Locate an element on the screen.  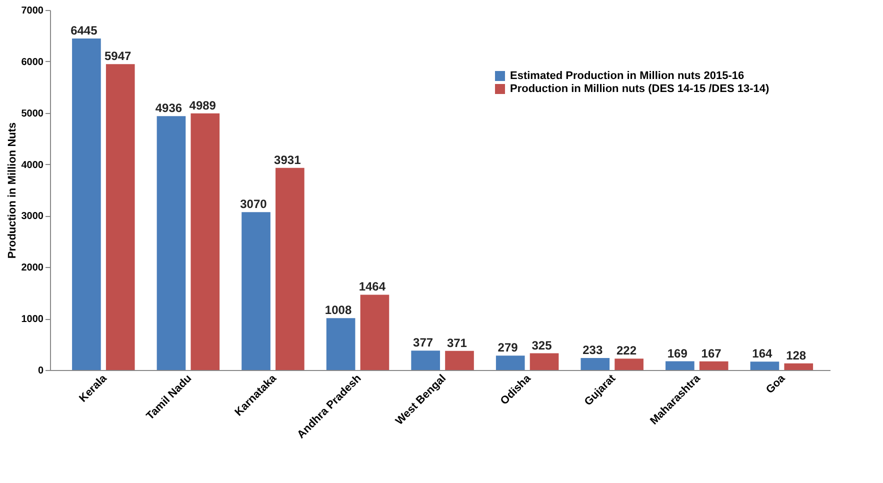
data-label: 164 is located at coordinates (762, 353).